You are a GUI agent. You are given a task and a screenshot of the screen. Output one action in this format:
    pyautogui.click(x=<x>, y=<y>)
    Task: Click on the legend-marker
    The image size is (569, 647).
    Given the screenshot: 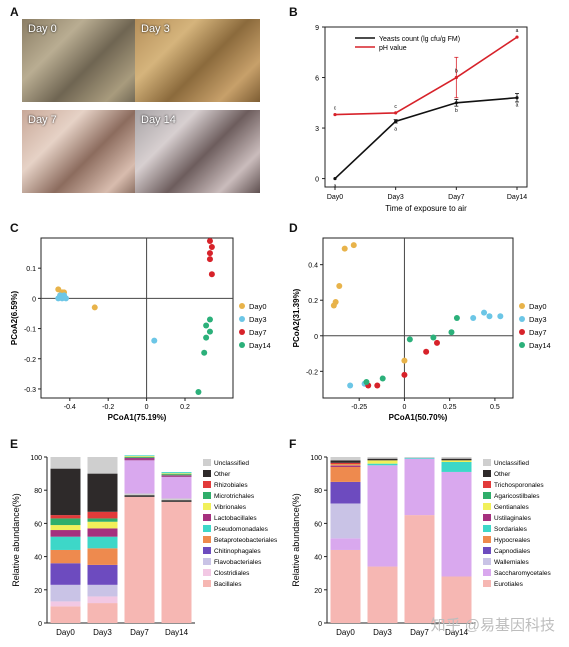 What is the action you would take?
    pyautogui.click(x=522, y=345)
    